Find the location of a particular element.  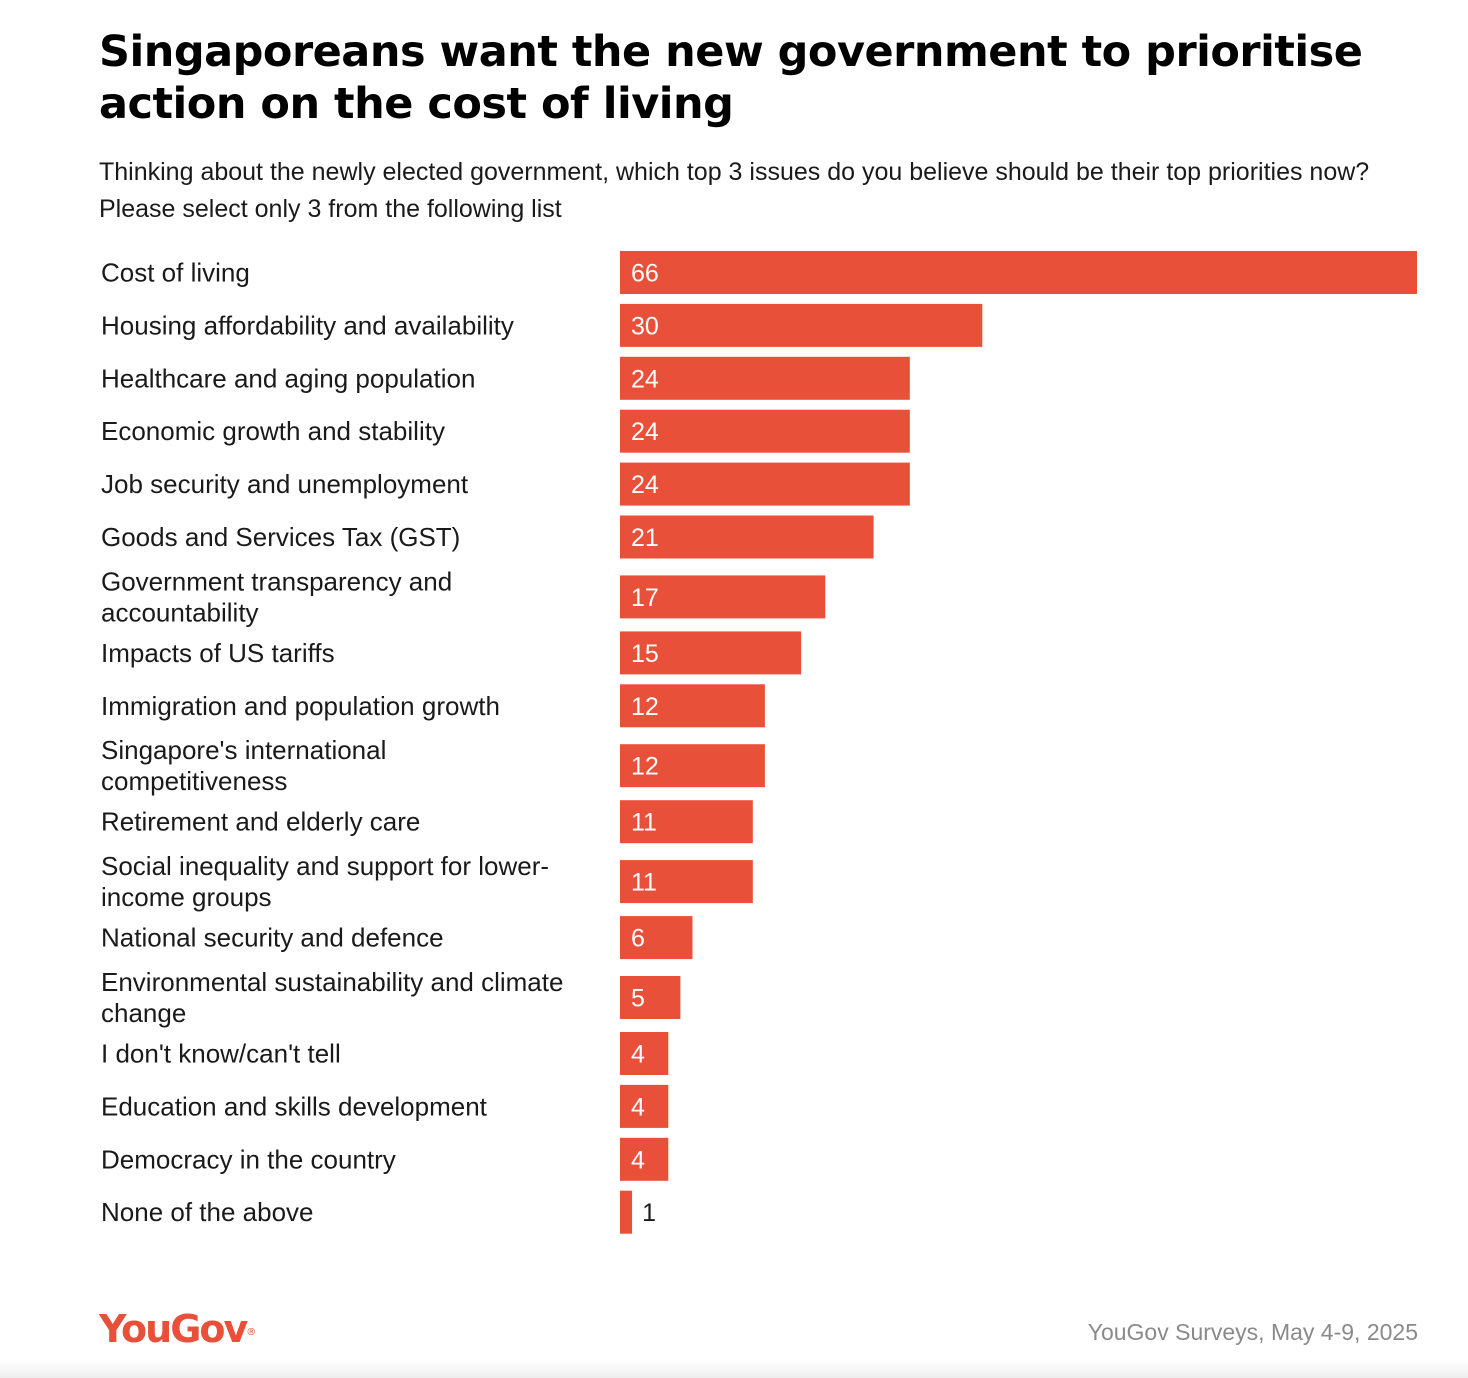

bar-row: Democracy in the country 4 is located at coordinates (385, 1159).